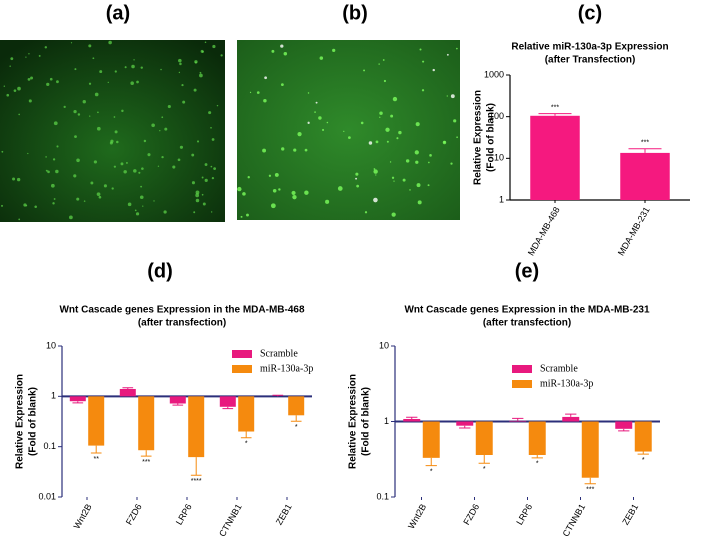 The height and width of the screenshot is (539, 715). I want to click on y-tick-label: 0.1, so click(382, 496).